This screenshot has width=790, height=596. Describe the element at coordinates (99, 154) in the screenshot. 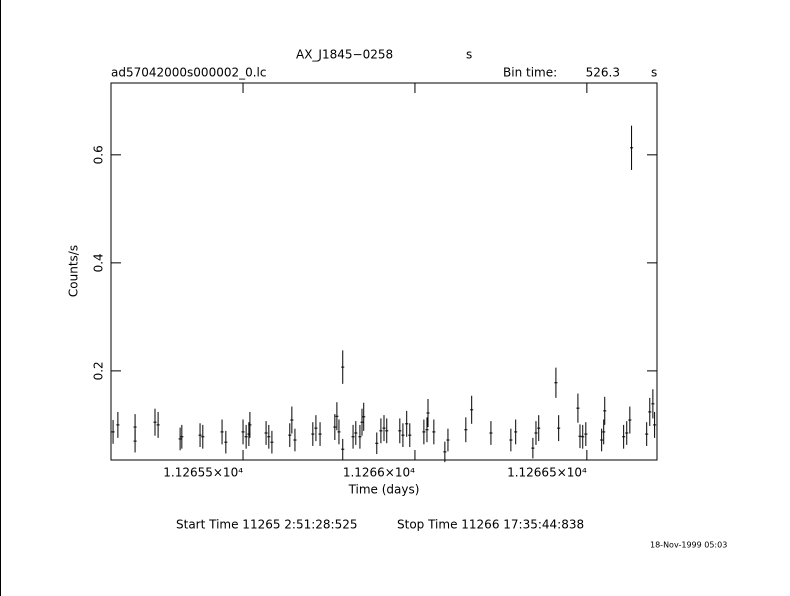

I see `y-tick-label: 0.6` at that location.